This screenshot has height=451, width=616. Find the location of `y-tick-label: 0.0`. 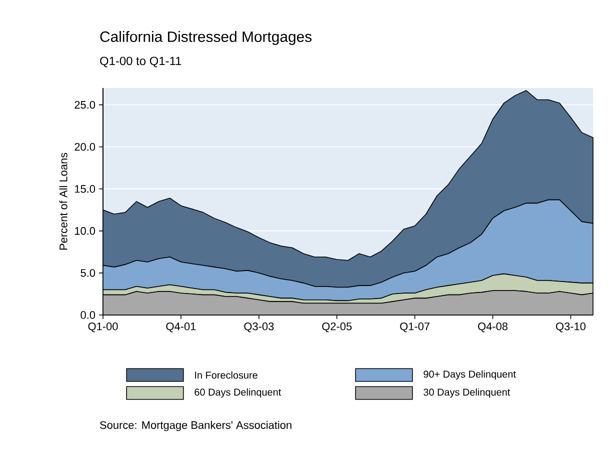

y-tick-label: 0.0 is located at coordinates (88, 315).